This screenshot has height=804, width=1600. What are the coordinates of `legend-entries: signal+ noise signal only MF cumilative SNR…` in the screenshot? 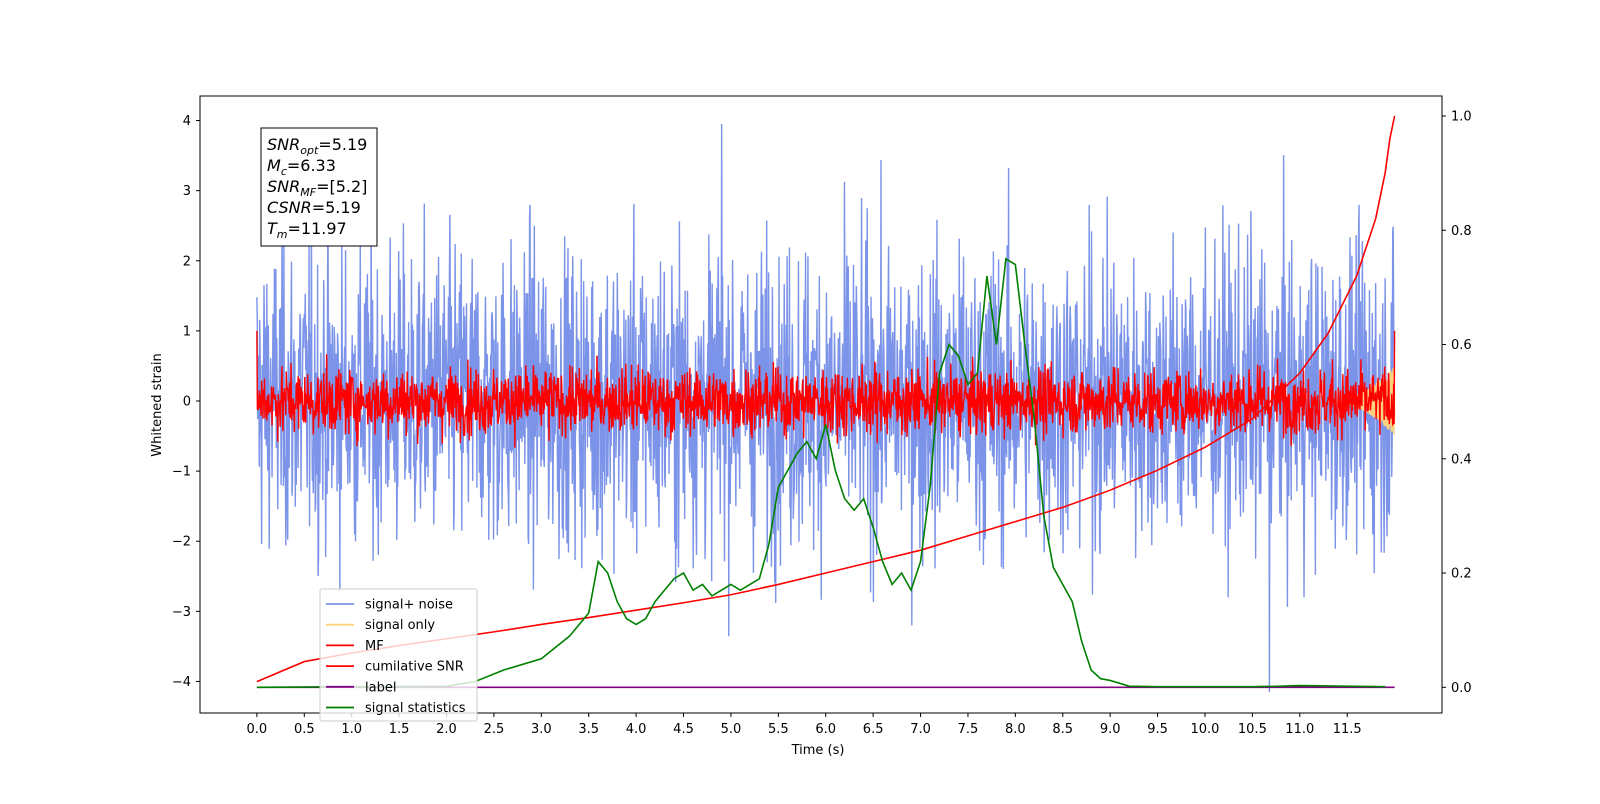 It's located at (396, 657).